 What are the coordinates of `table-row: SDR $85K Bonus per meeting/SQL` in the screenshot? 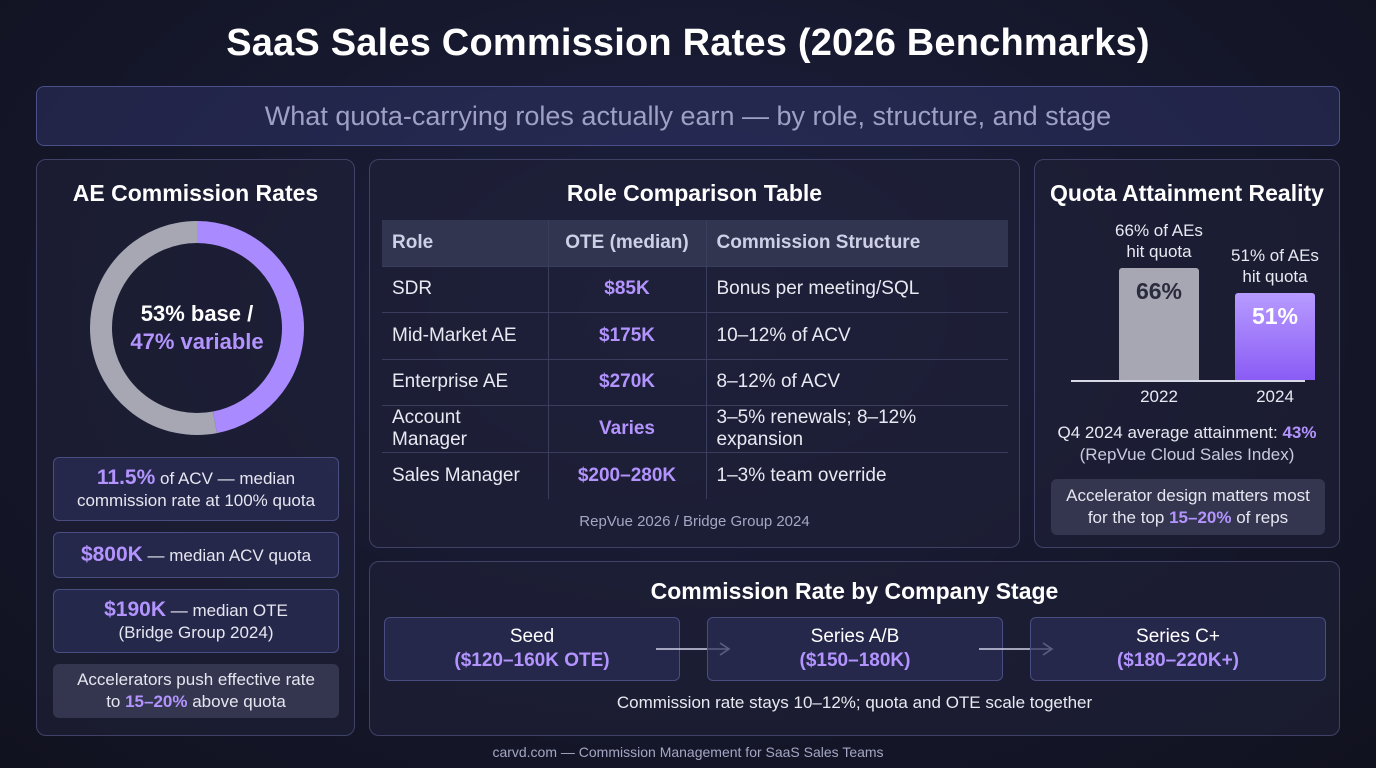 It's located at (695, 289).